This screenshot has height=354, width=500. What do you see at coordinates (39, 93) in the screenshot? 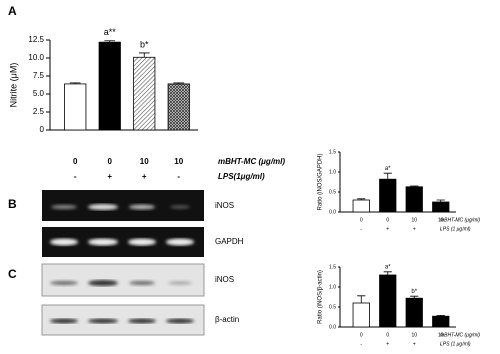
I see `y-tick-label: 5.0` at bounding box center [39, 93].